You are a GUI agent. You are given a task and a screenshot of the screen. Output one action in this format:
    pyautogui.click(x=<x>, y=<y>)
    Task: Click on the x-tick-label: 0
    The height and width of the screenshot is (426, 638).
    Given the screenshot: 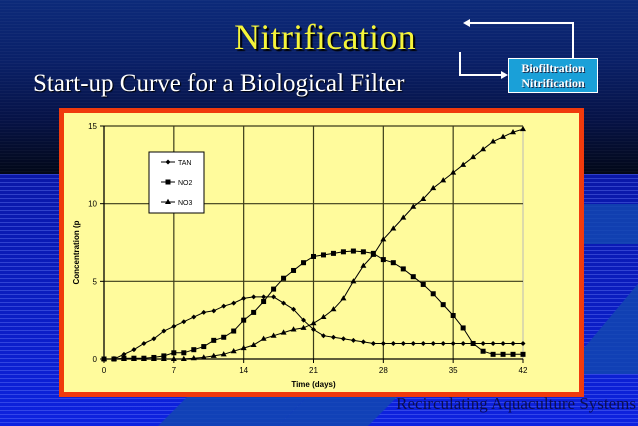 What is the action you would take?
    pyautogui.click(x=104, y=370)
    